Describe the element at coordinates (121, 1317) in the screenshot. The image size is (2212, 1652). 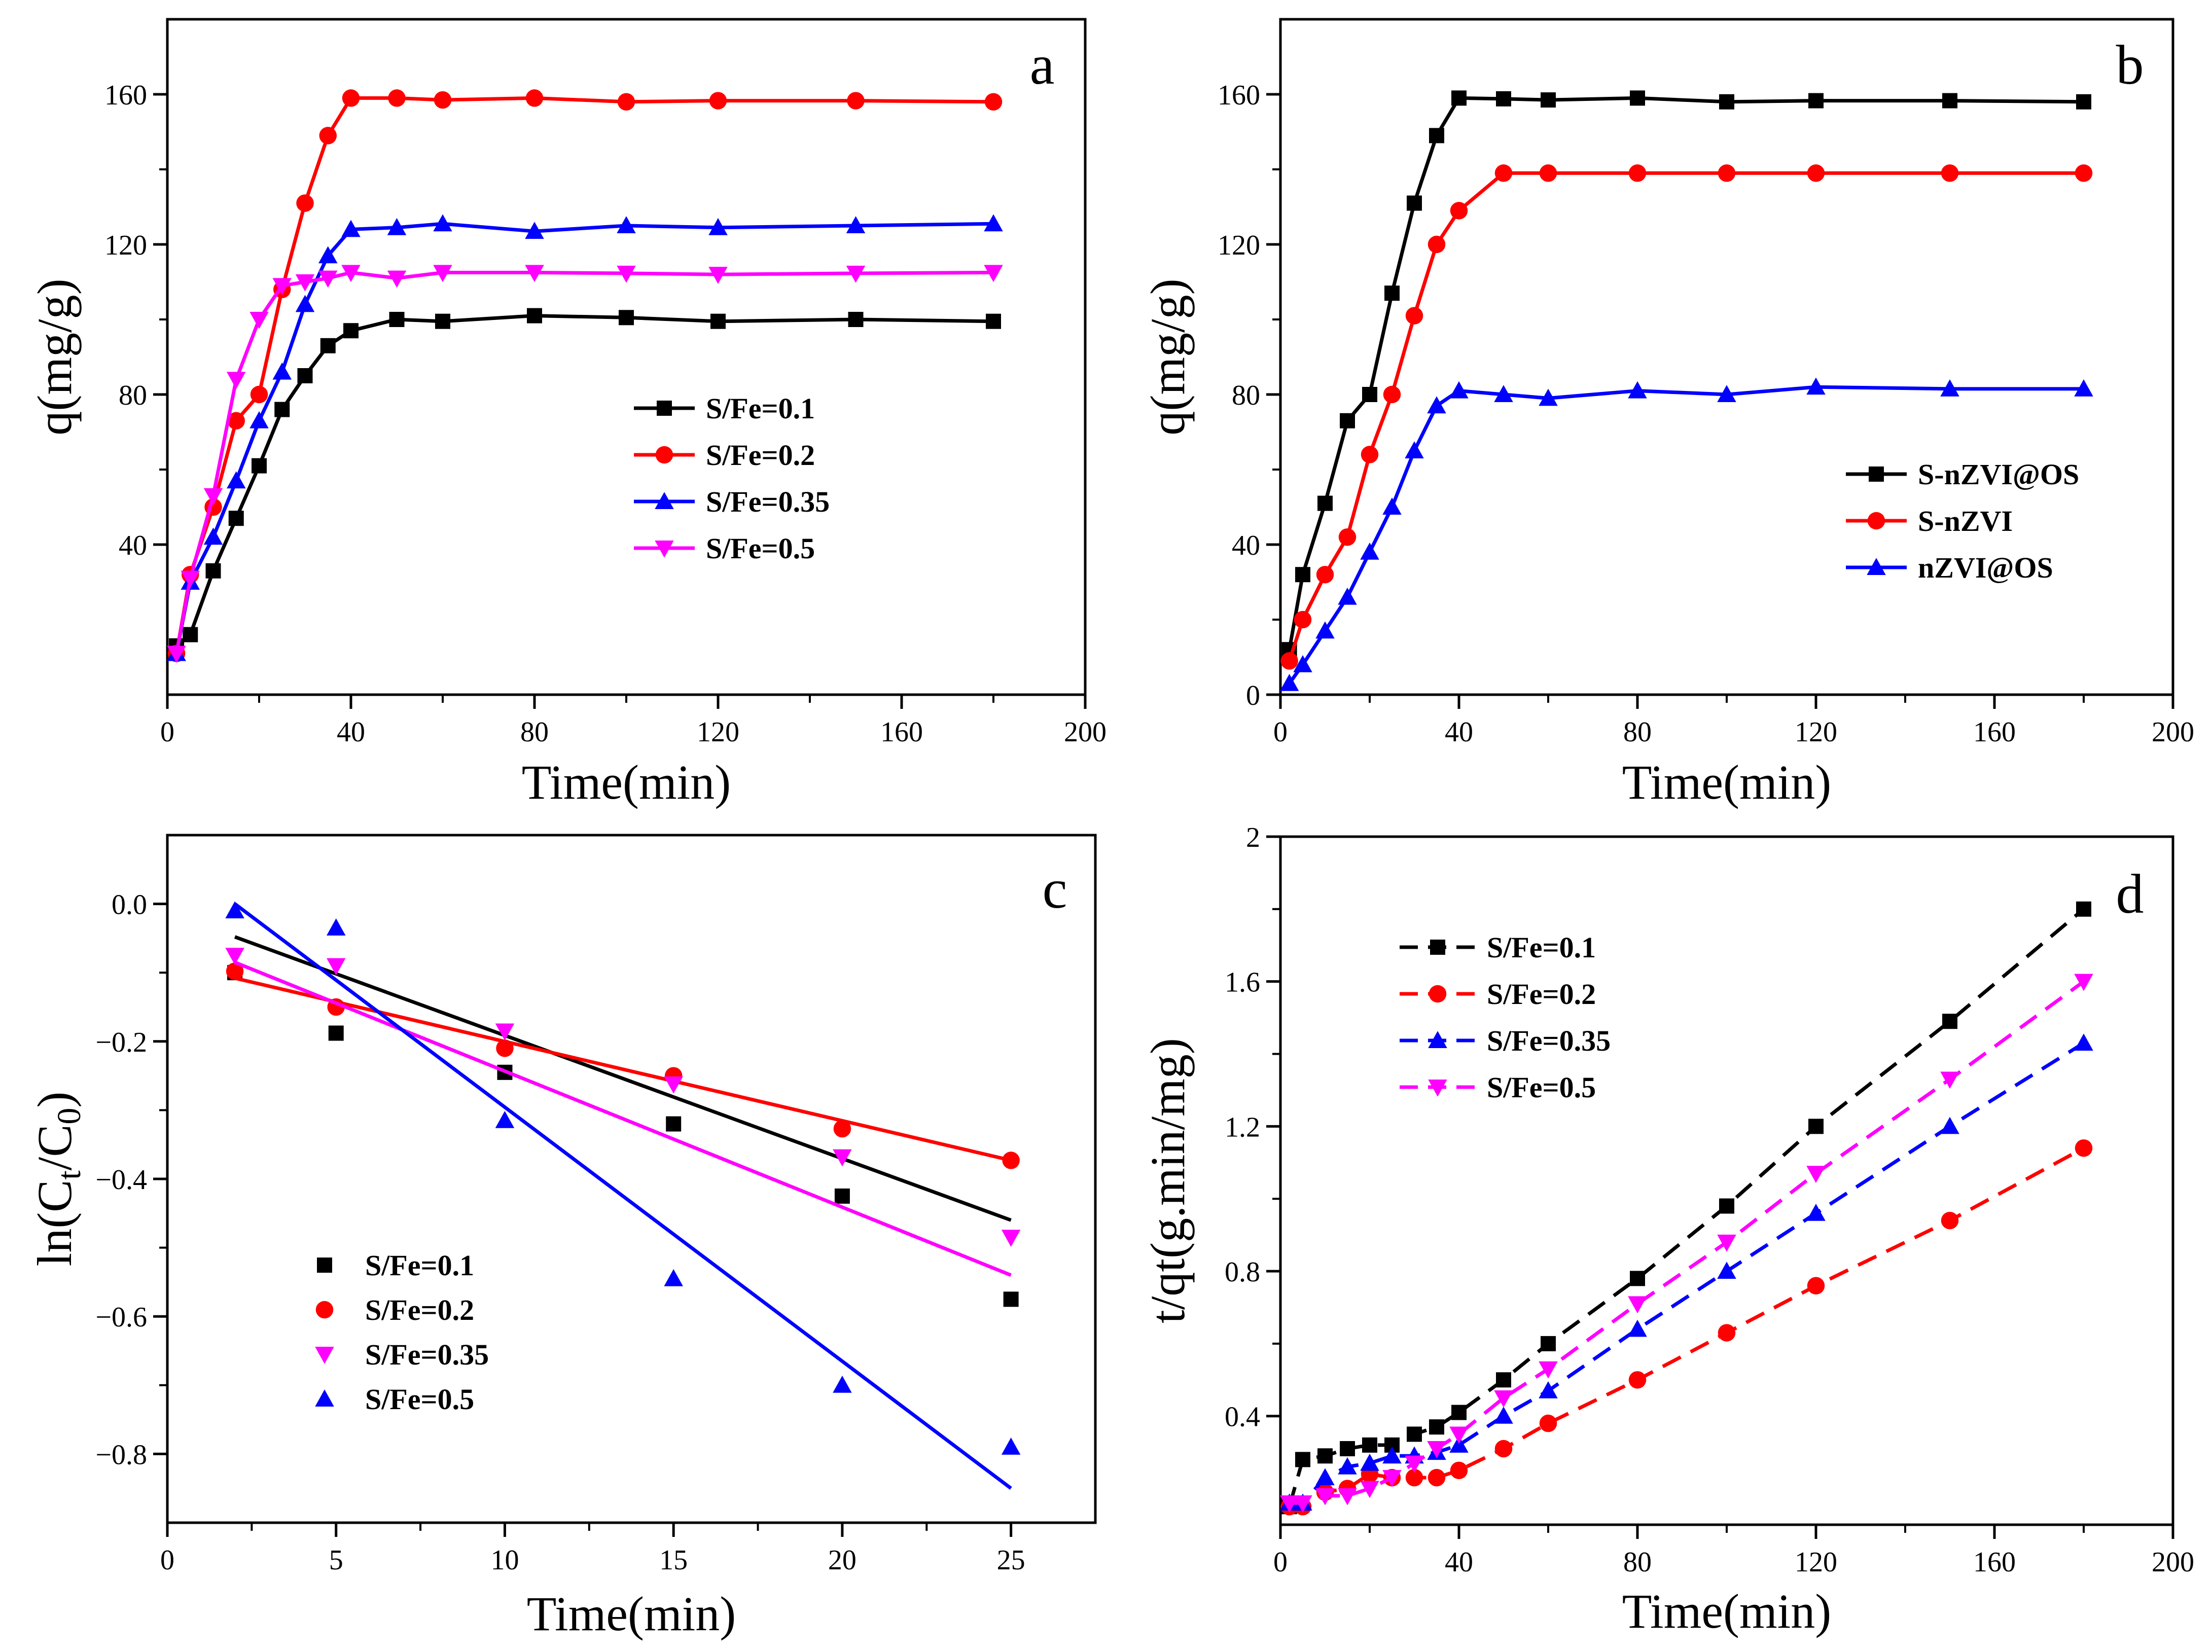
I see `y-tick-label: −0.6` at that location.